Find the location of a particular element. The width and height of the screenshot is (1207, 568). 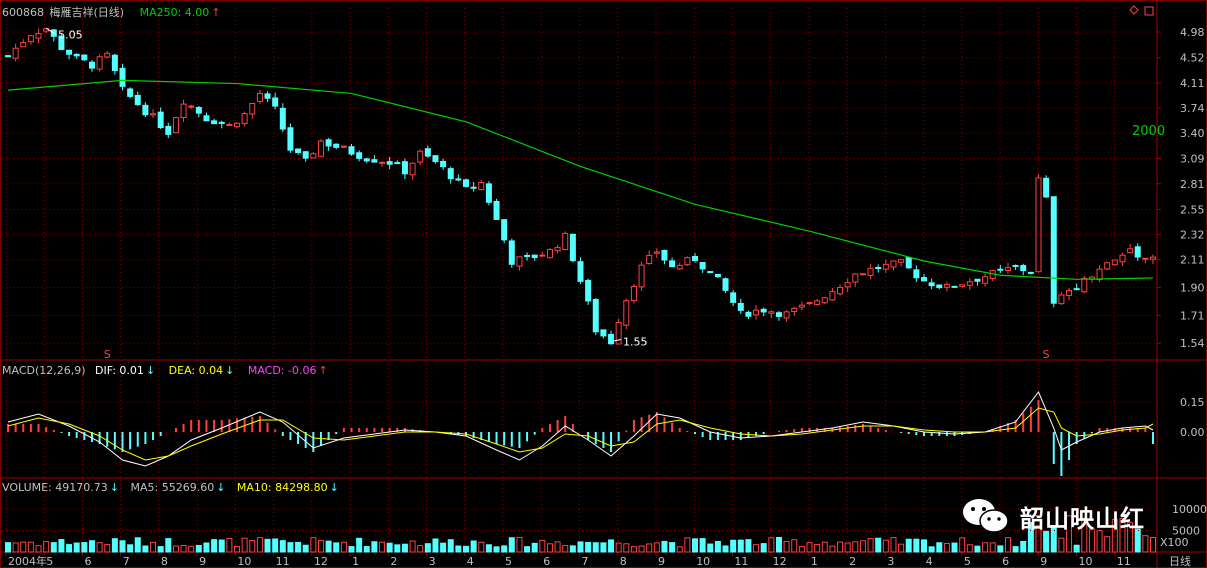

x-tick-label: 4 is located at coordinates (929, 561).